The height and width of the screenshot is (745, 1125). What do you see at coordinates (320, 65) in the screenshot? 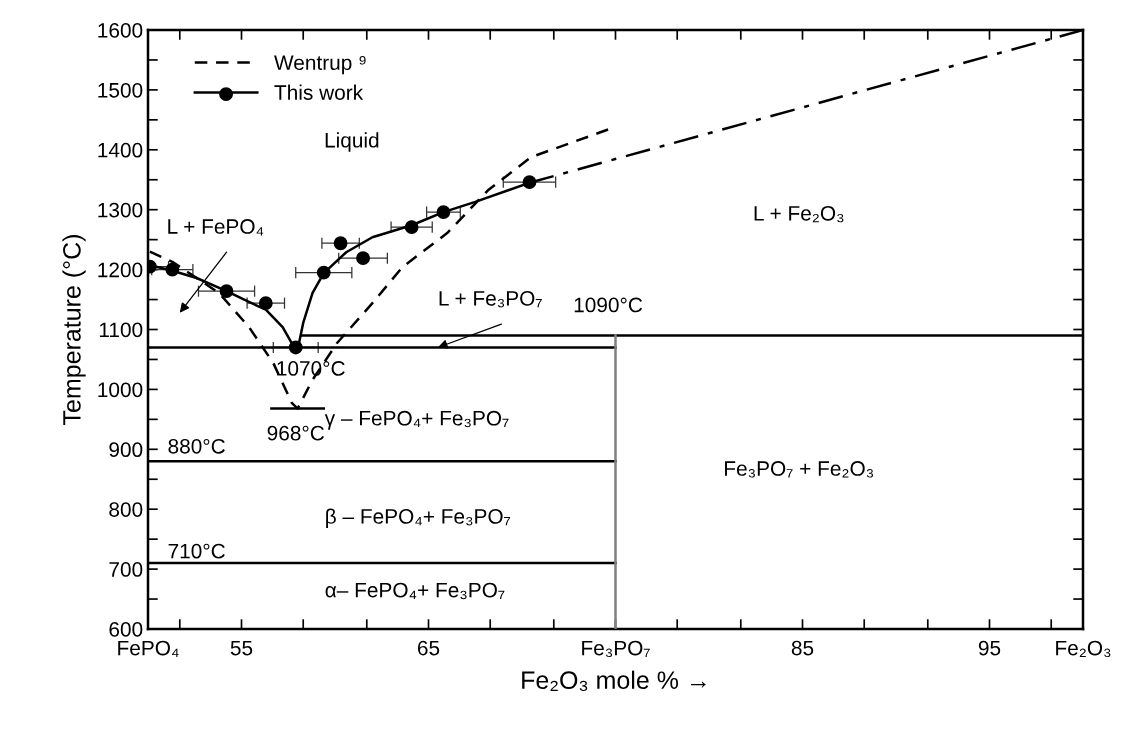
I see `legend-label: Wentrup ⁹` at bounding box center [320, 65].